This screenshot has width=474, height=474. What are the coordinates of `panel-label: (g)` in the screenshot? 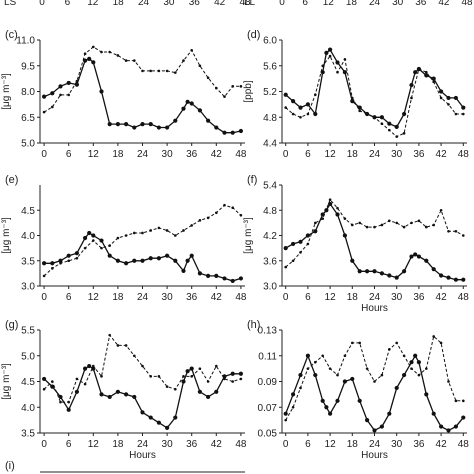 It's located at (11, 325).